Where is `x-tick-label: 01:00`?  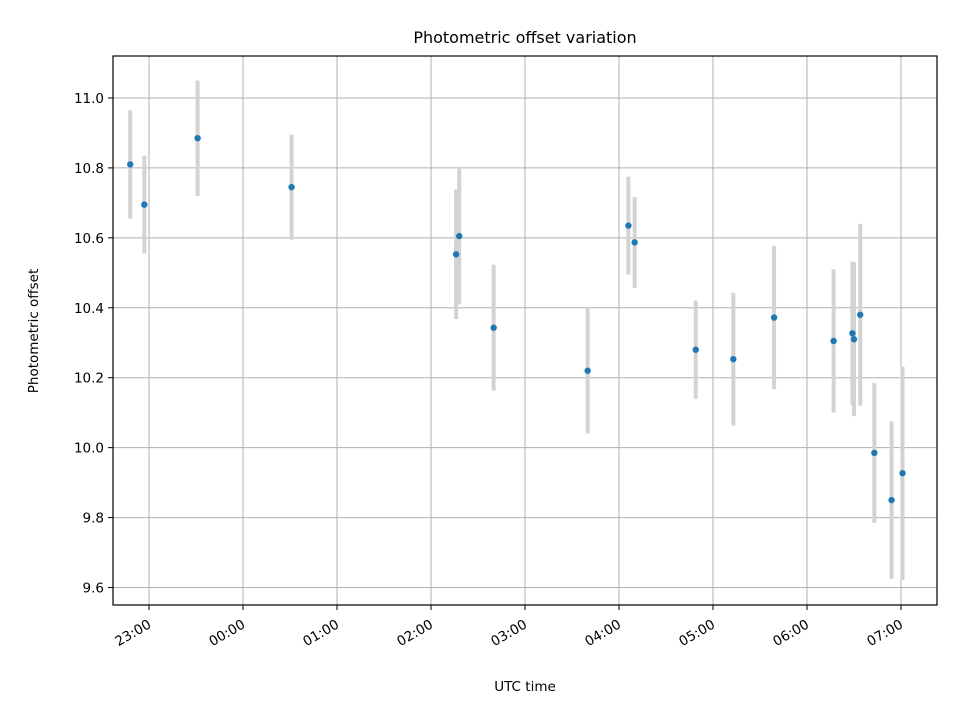 x-tick-label: 01:00 is located at coordinates (321, 633).